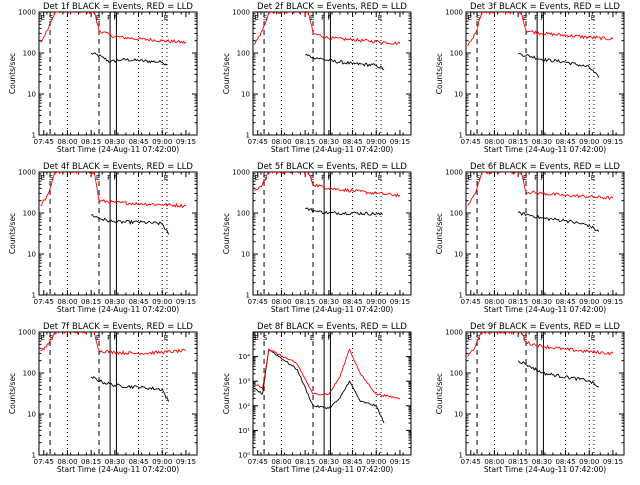 The width and height of the screenshot is (640, 485). I want to click on panel-title: Det 8f BLACK = Events, RED = LLD, so click(332, 327).